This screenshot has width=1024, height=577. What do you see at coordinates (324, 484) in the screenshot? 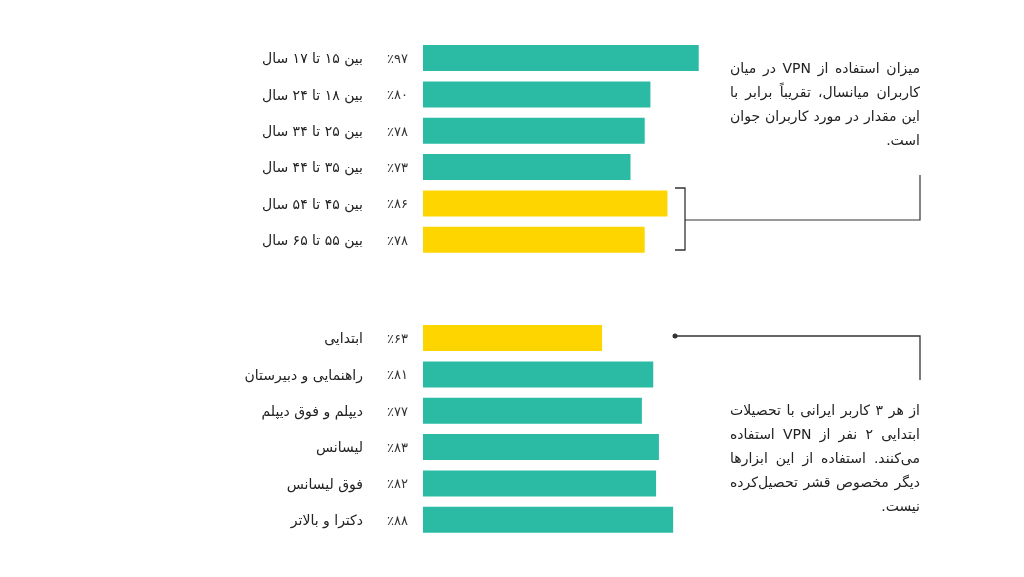
I see `y-tick-label: فوق لیسانس` at bounding box center [324, 484].